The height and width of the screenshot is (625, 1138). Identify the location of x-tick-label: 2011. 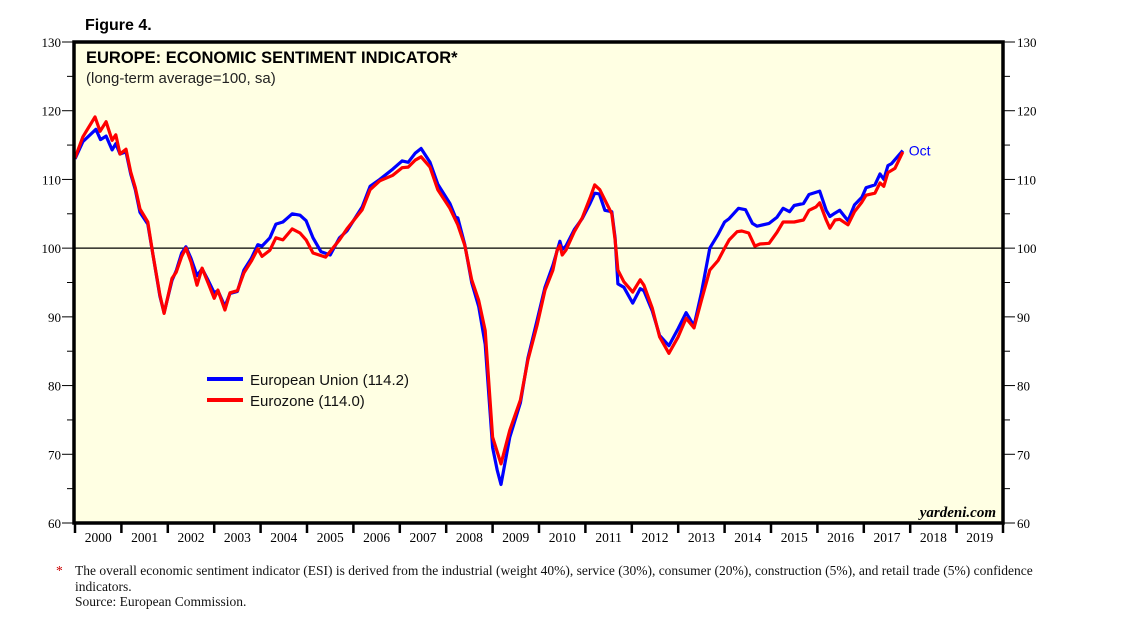
(608, 537).